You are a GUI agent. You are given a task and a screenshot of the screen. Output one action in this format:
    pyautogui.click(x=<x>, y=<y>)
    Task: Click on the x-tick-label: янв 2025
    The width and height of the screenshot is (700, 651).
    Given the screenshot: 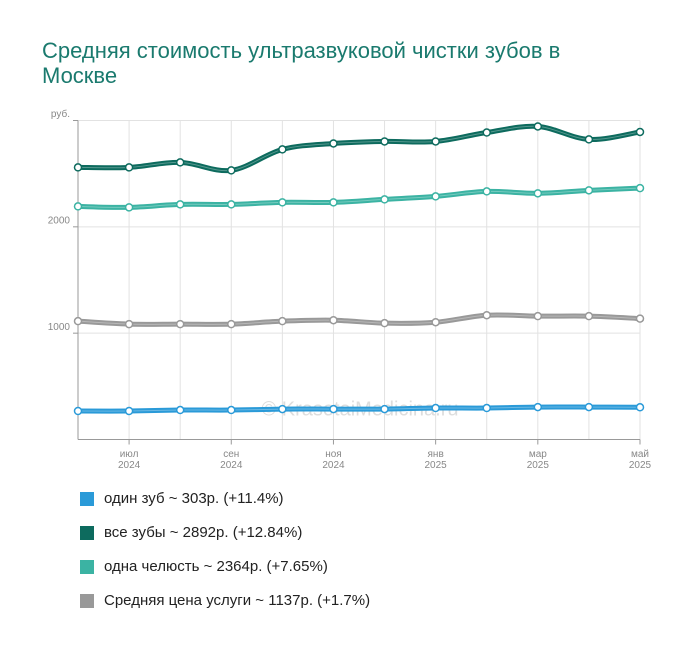 What is the action you would take?
    pyautogui.click(x=435, y=459)
    